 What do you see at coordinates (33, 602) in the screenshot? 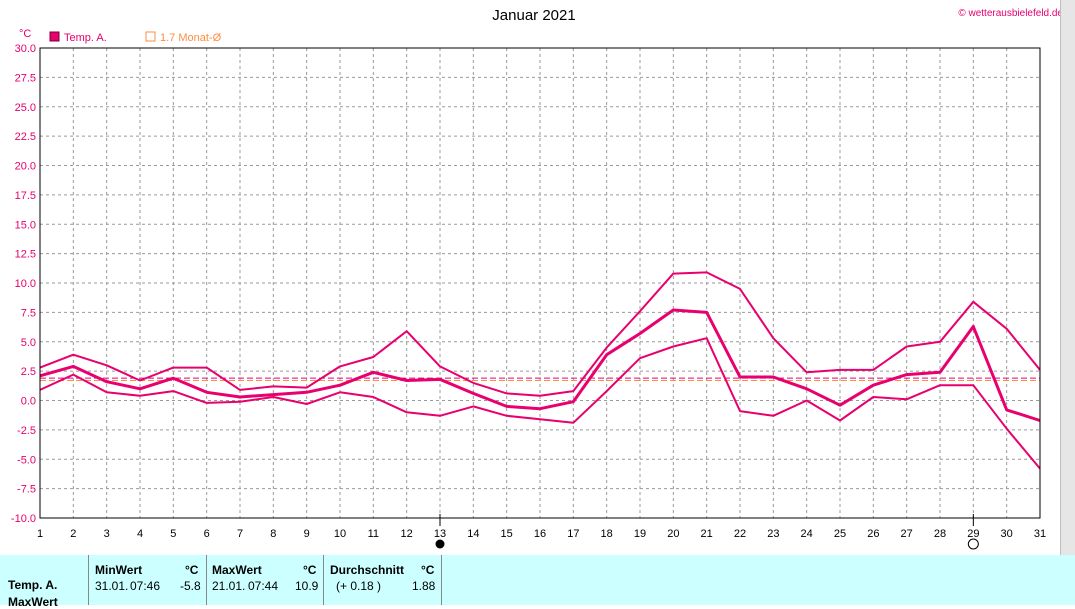
I see `stats-row-label: MaxWert` at bounding box center [33, 602].